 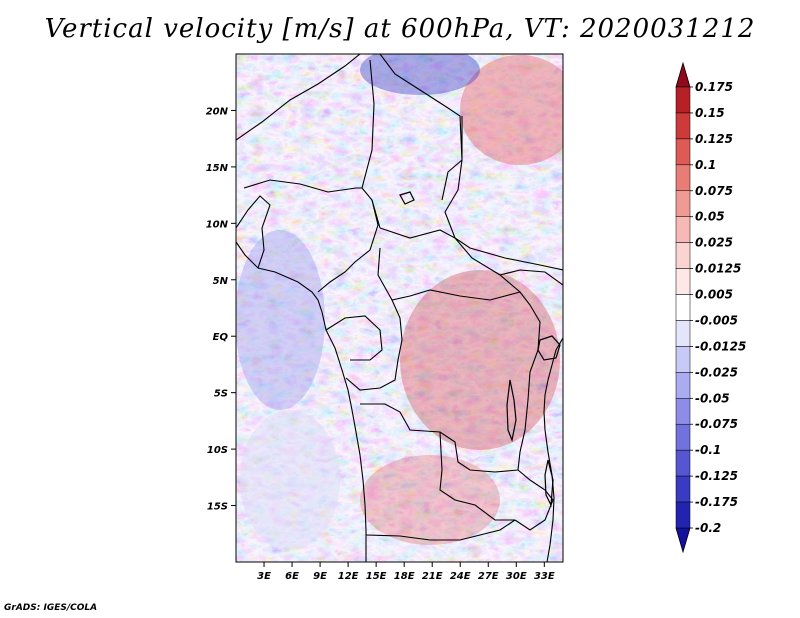 What do you see at coordinates (302, 186) in the screenshot?
I see `border-nigeria-niger` at bounding box center [302, 186].